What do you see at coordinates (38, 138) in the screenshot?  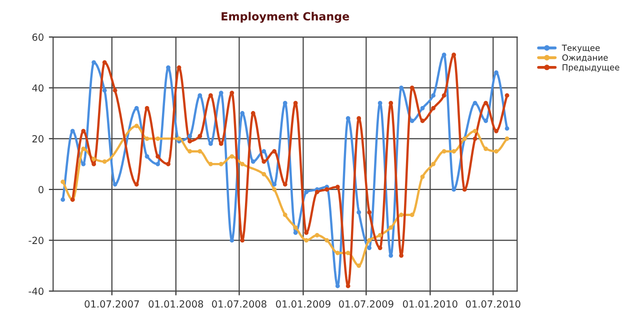 I see `y-tick-label: 20` at bounding box center [38, 138].